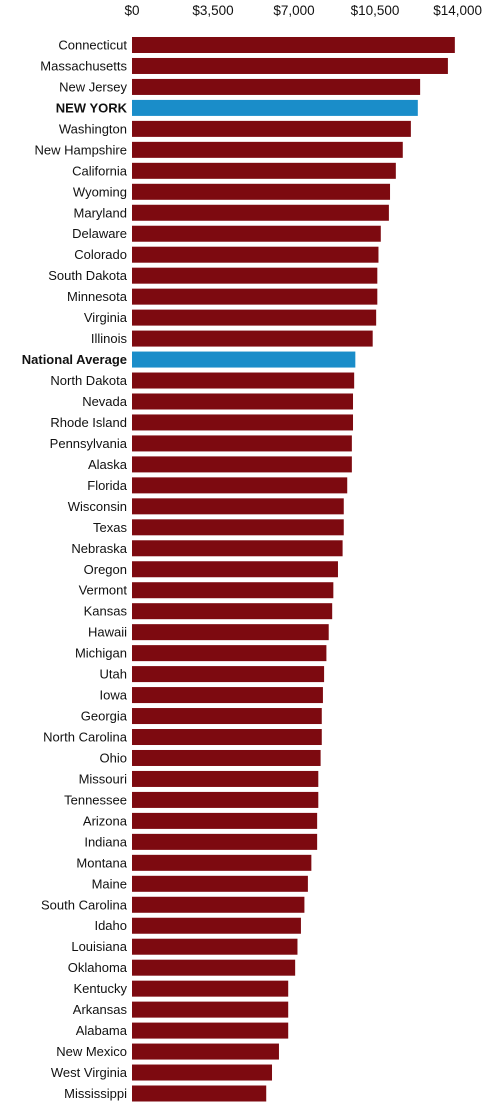 The width and height of the screenshot is (493, 1116). What do you see at coordinates (242, 464) in the screenshot?
I see `bar-alaska` at bounding box center [242, 464].